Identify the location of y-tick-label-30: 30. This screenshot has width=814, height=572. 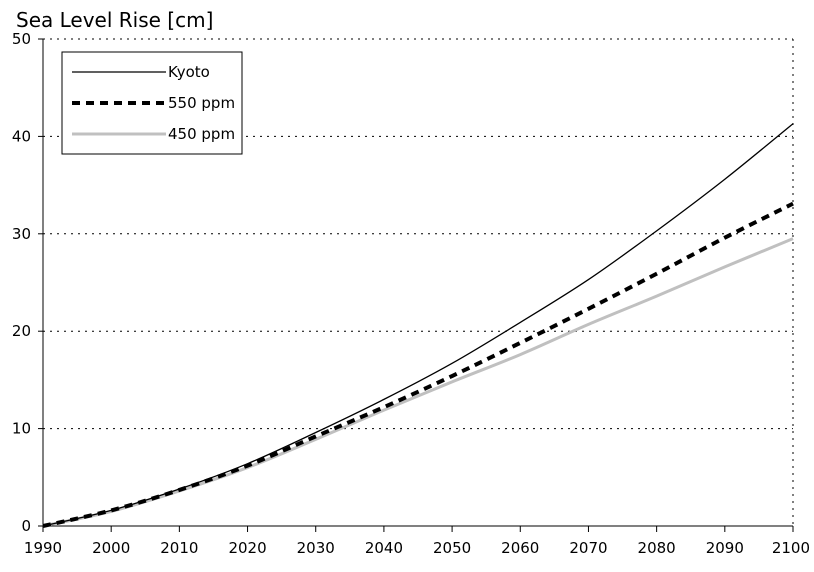
(21, 234).